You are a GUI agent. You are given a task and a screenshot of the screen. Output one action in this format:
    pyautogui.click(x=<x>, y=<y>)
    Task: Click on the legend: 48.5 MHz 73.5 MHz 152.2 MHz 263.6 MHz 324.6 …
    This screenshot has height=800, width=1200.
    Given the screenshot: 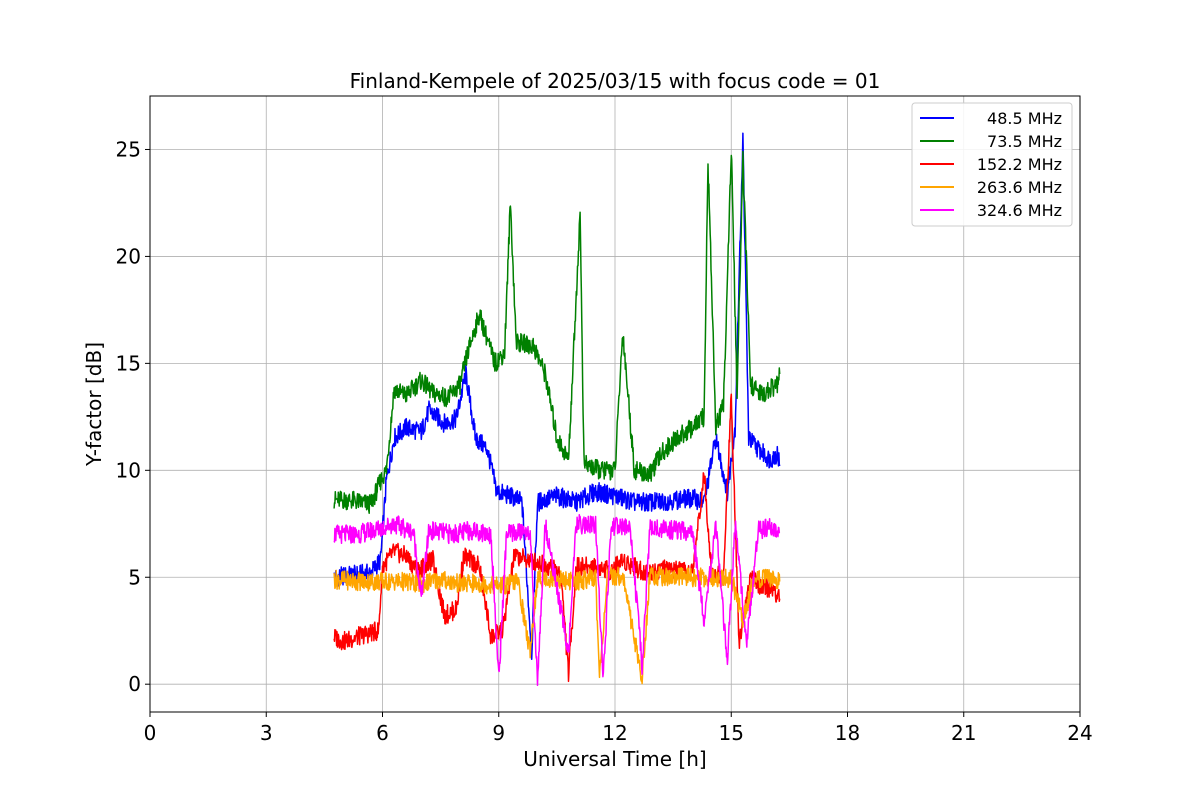 What is the action you would take?
    pyautogui.click(x=992, y=164)
    